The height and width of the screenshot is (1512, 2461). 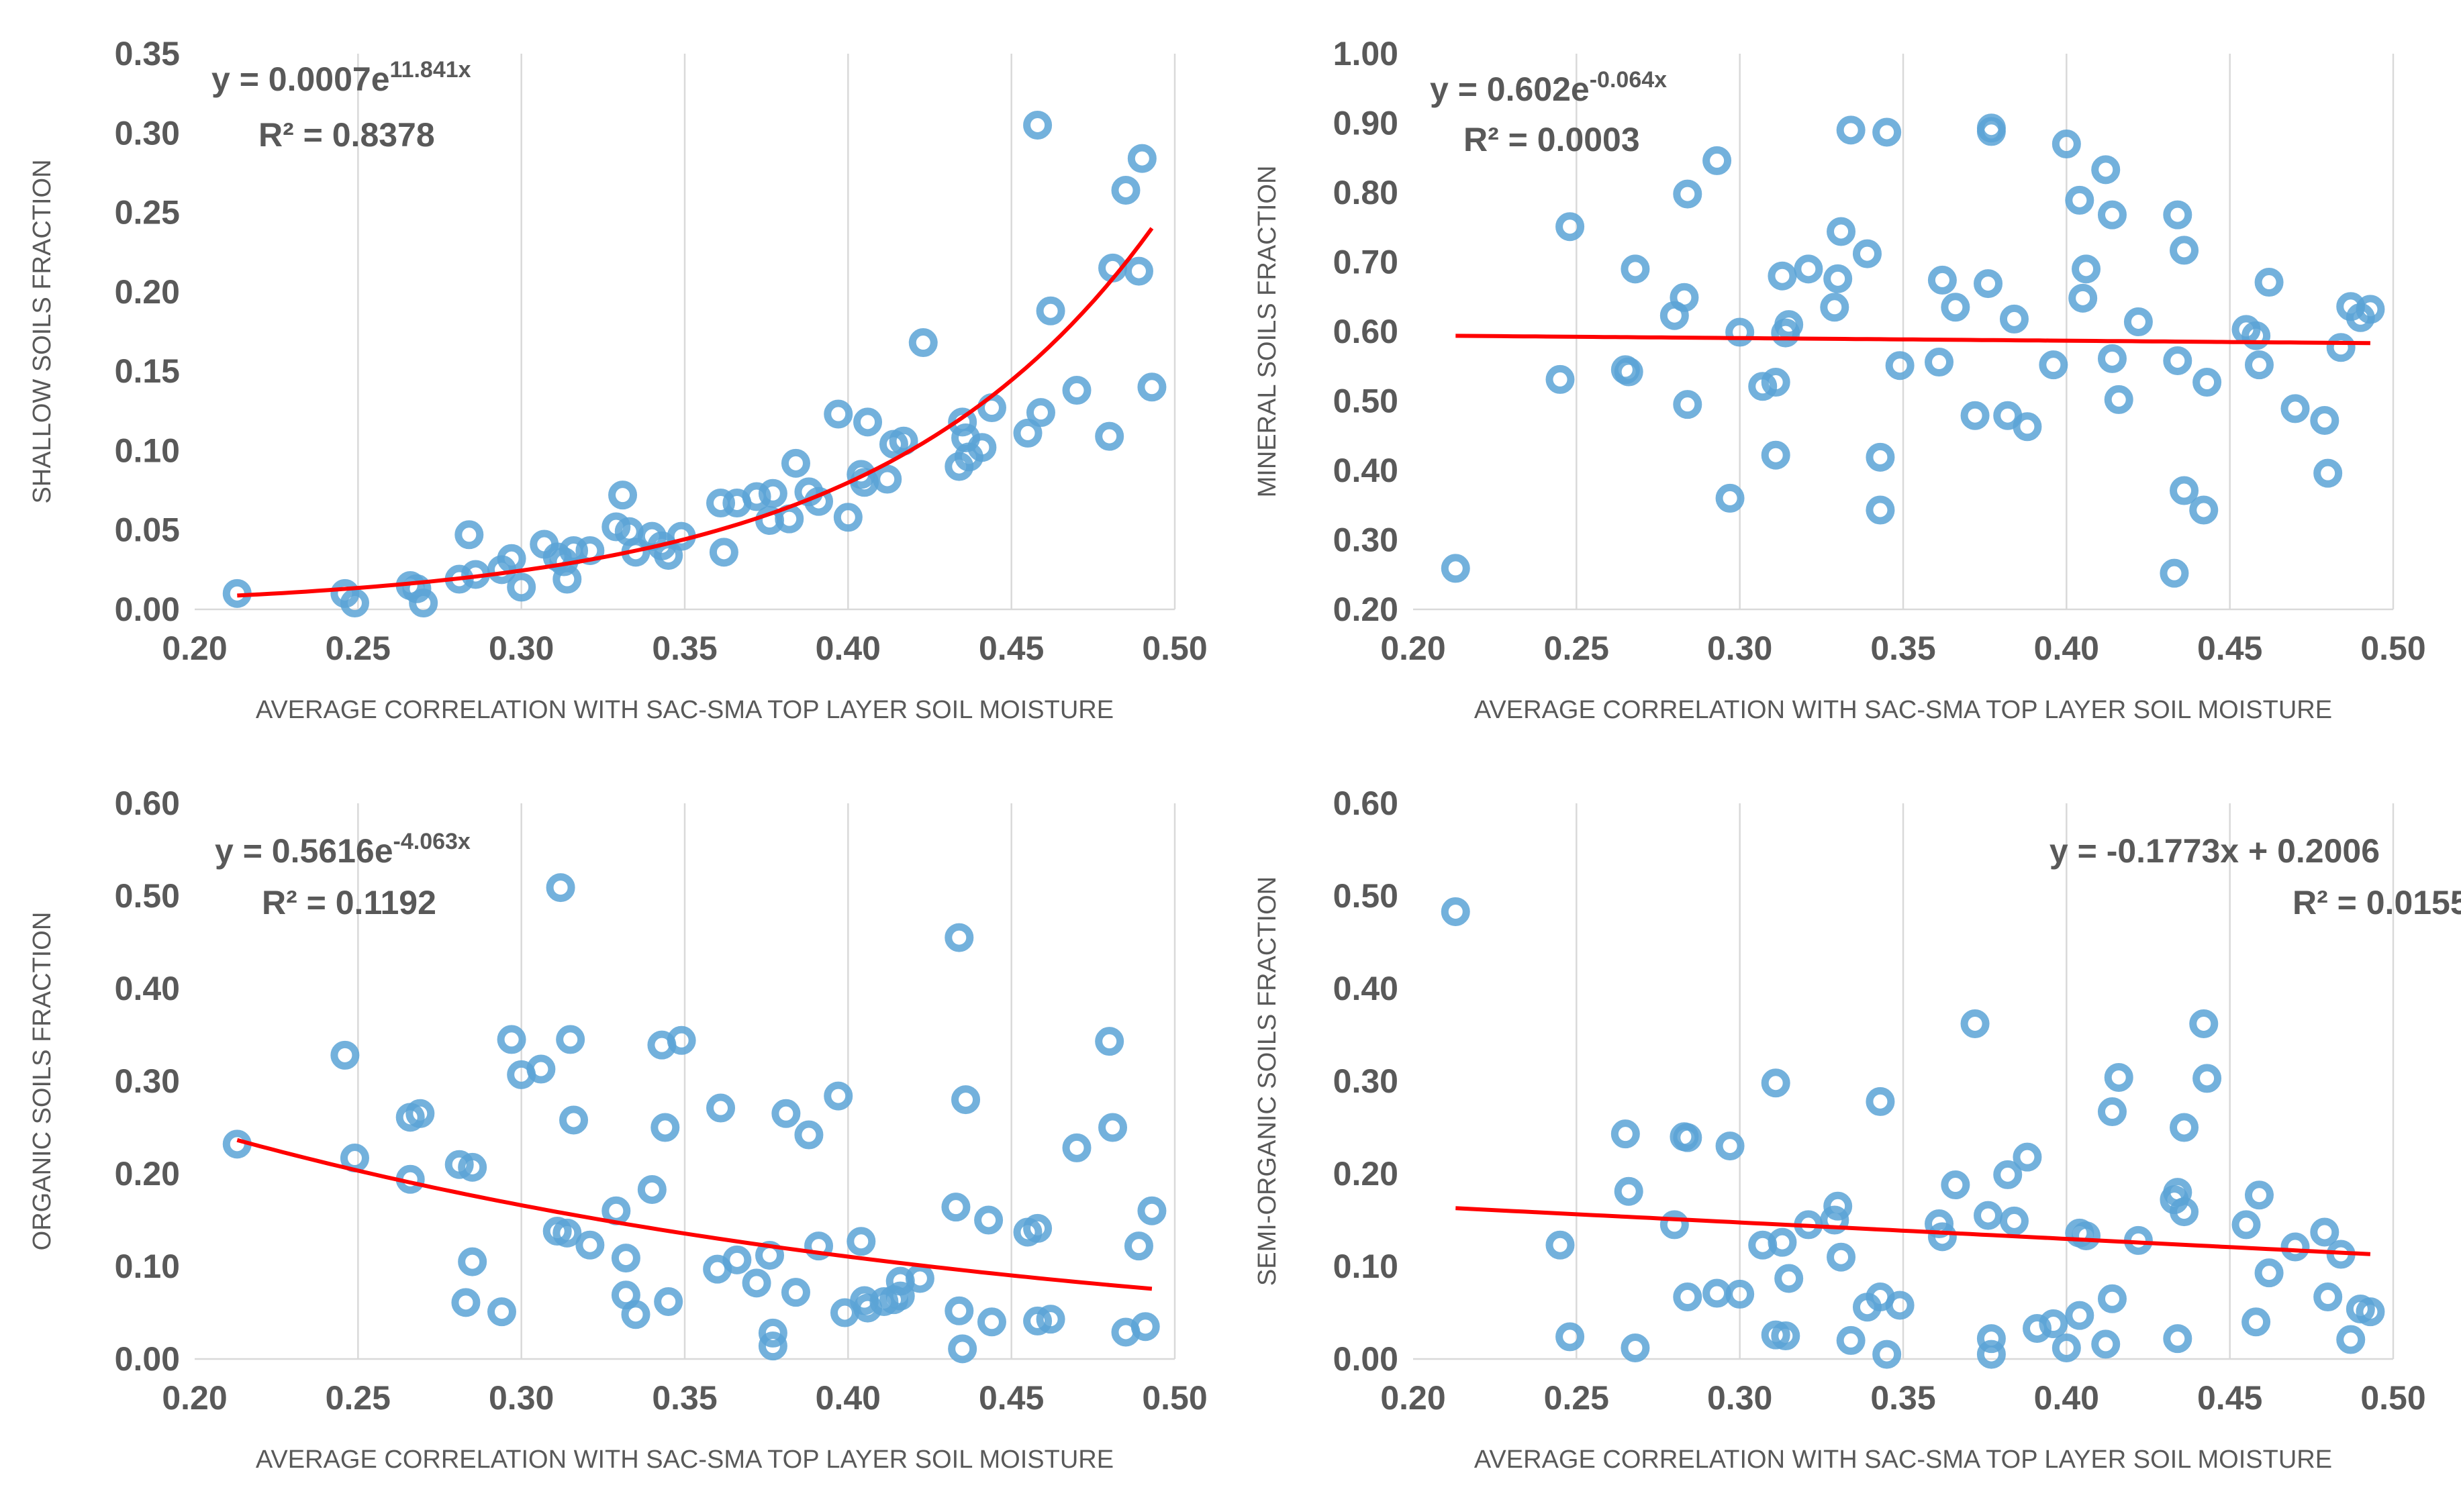 What do you see at coordinates (1365, 896) in the screenshot?
I see `y-tick-label: 0.50` at bounding box center [1365, 896].